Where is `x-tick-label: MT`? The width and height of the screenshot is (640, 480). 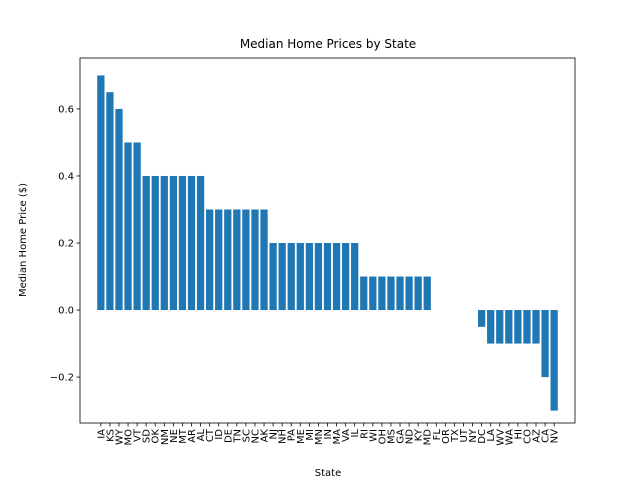
x-tick-label: MT is located at coordinates (183, 436).